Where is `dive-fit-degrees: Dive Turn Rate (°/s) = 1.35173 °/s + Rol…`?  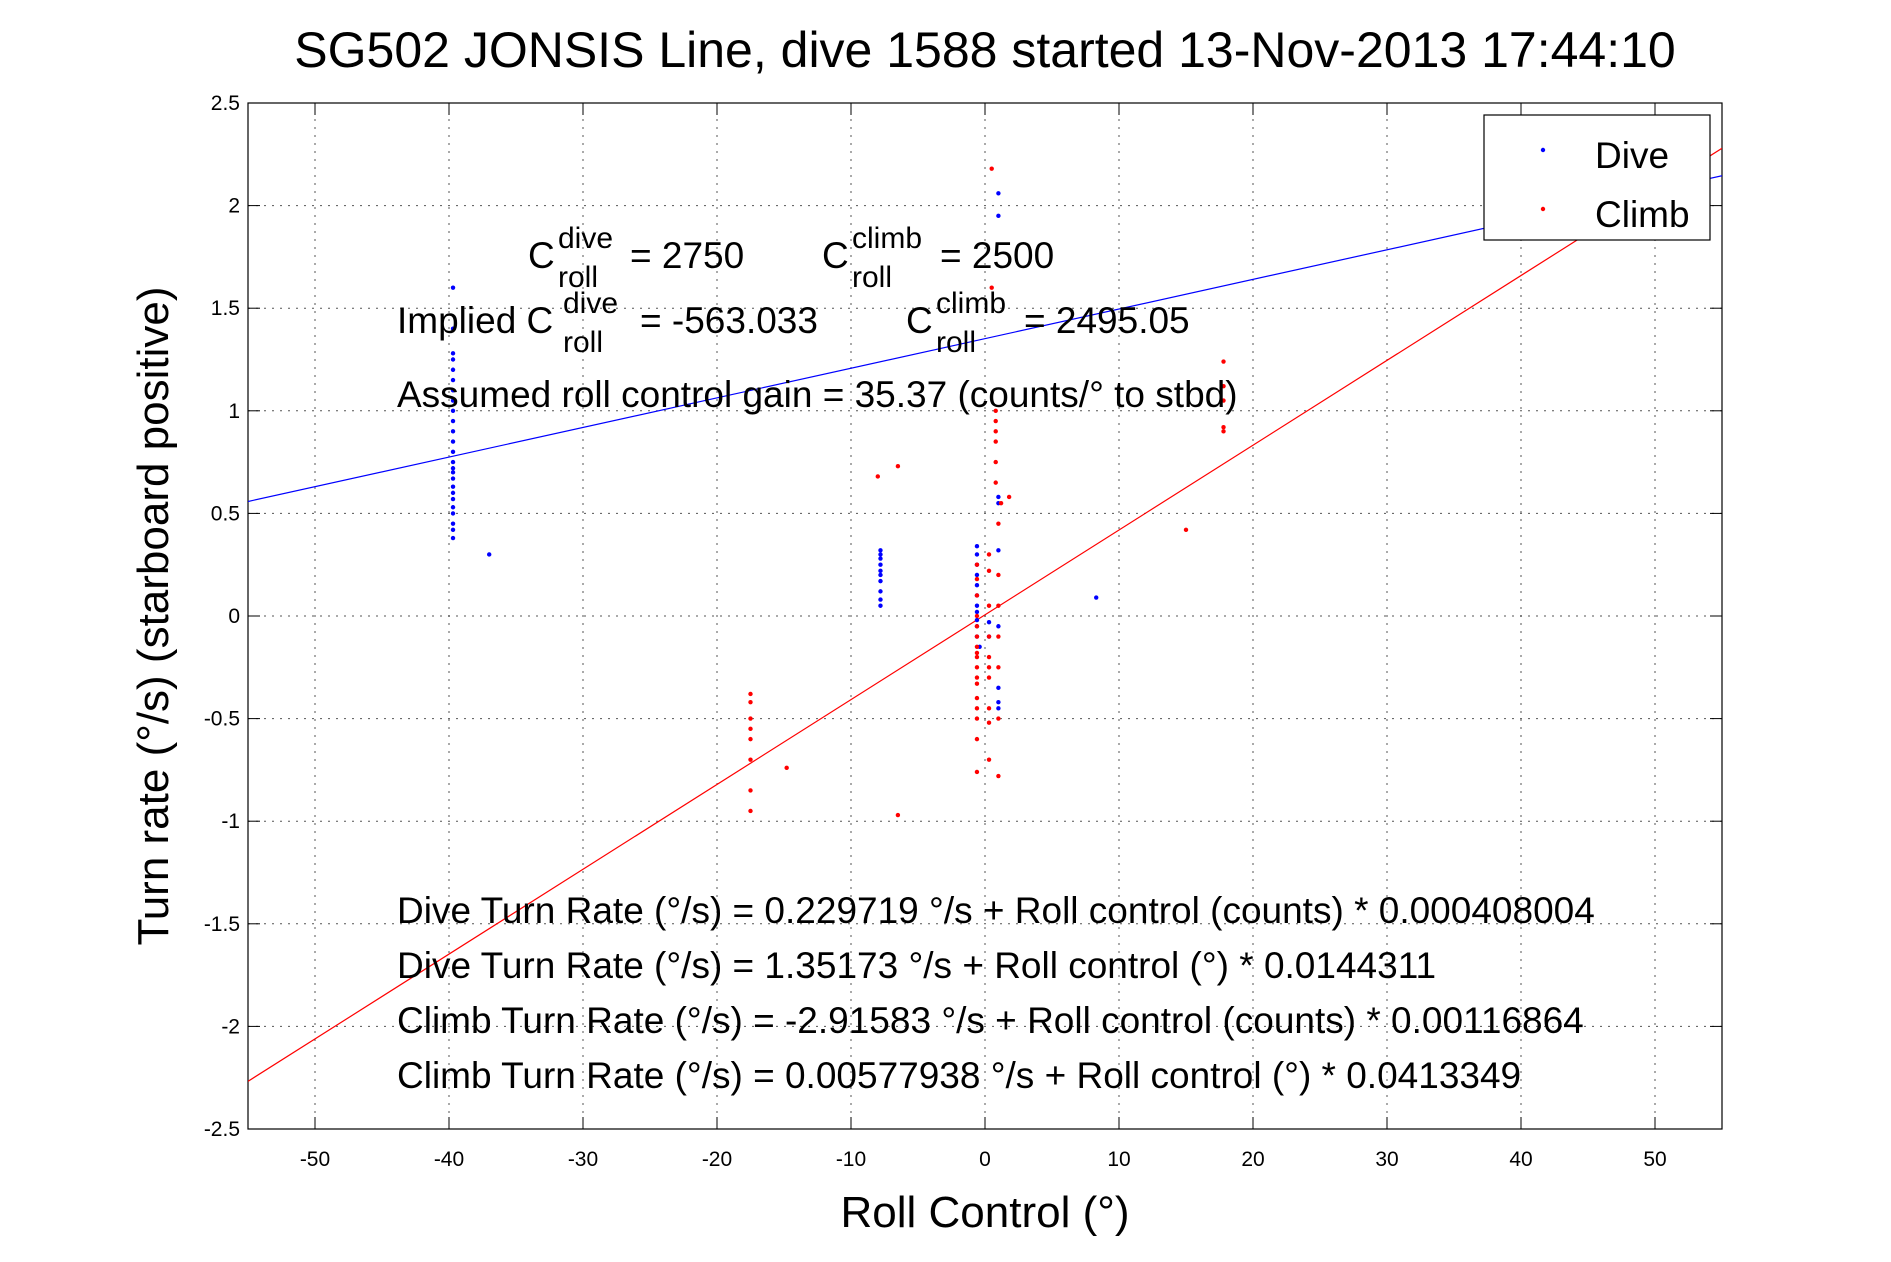
dive-fit-degrees: Dive Turn Rate (°/s) = 1.35173 °/s + Rol… is located at coordinates (916, 965).